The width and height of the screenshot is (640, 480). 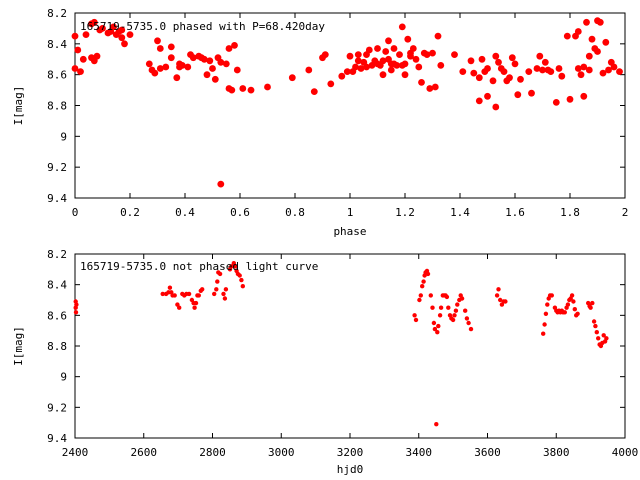 What do you see at coordinates (18, 106) in the screenshot?
I see `phased-y-axis-label: I[mag]` at bounding box center [18, 106].